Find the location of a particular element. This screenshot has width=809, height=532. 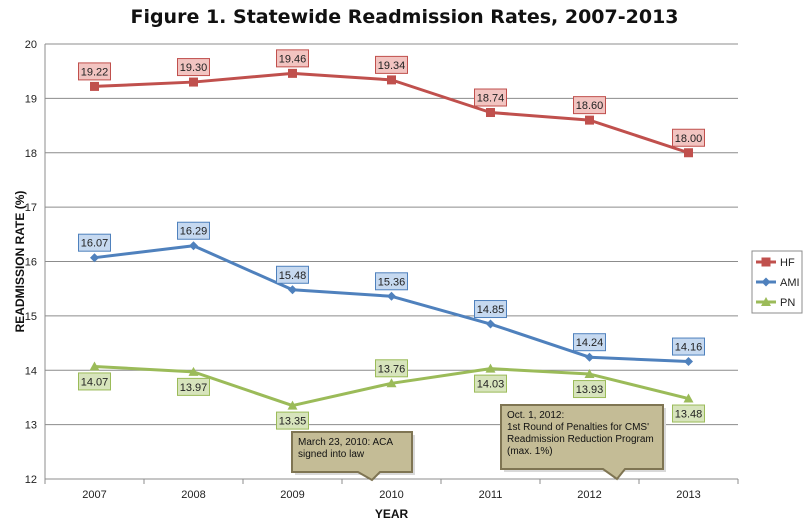

y-tick-label: 15 is located at coordinates (31, 317).